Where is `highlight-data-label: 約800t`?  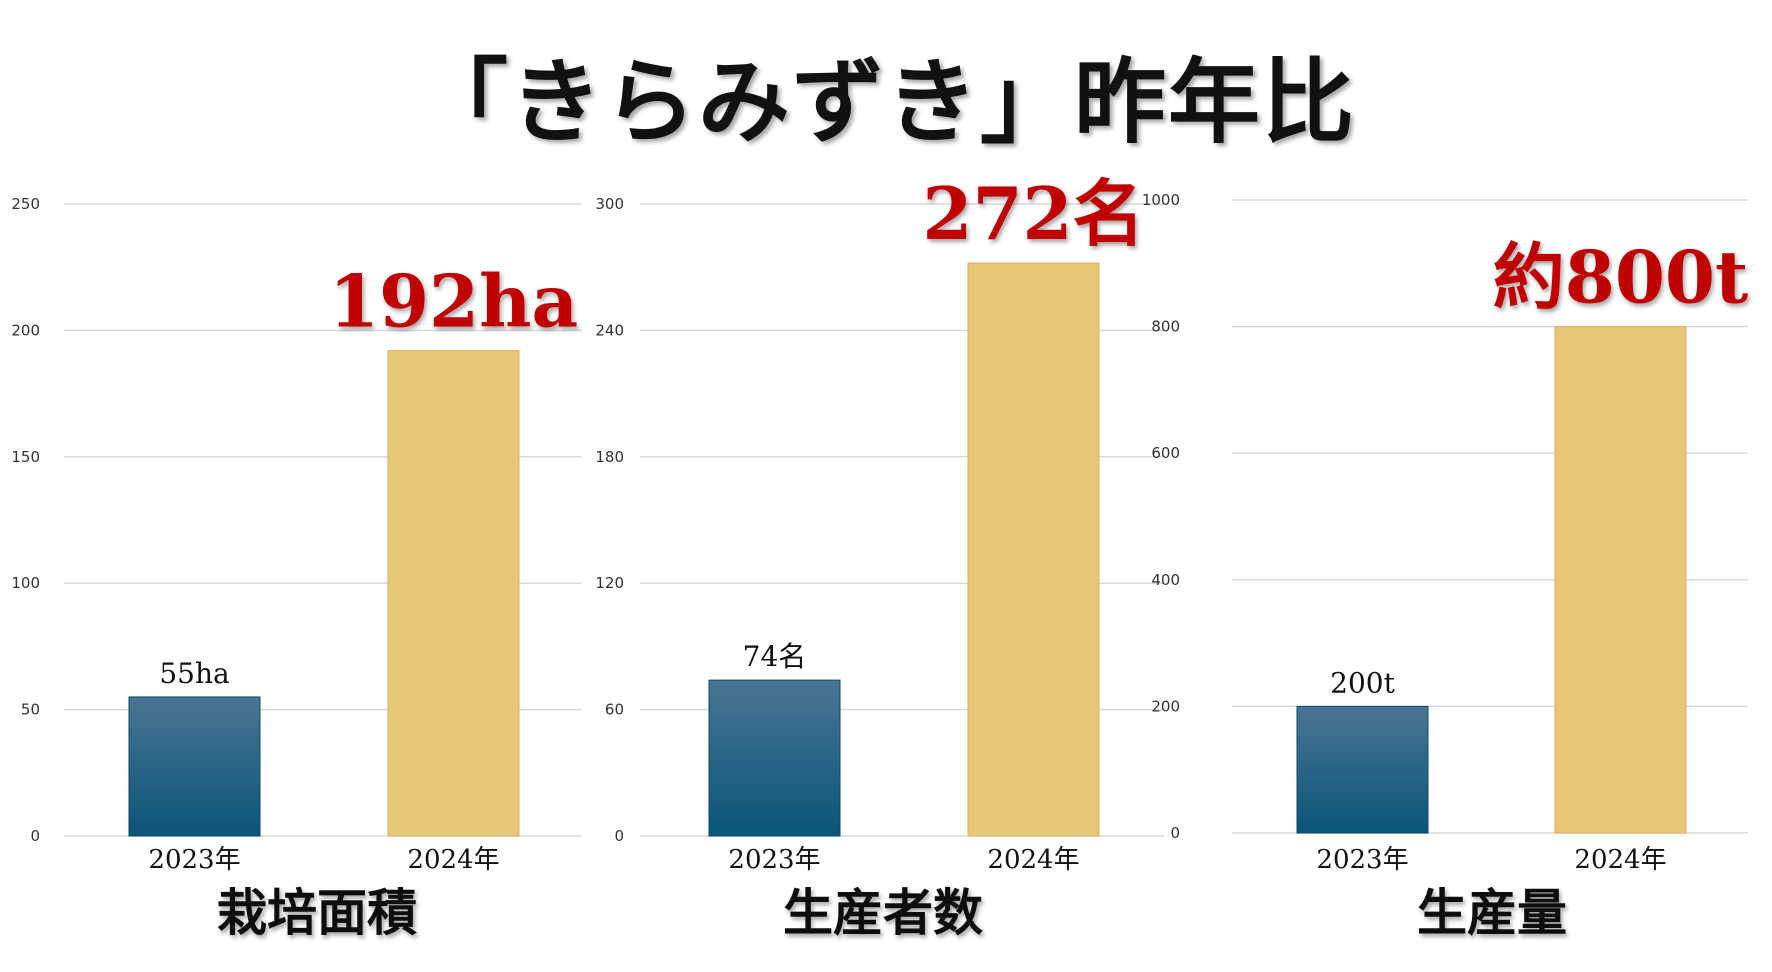 highlight-data-label: 約800t is located at coordinates (1621, 277).